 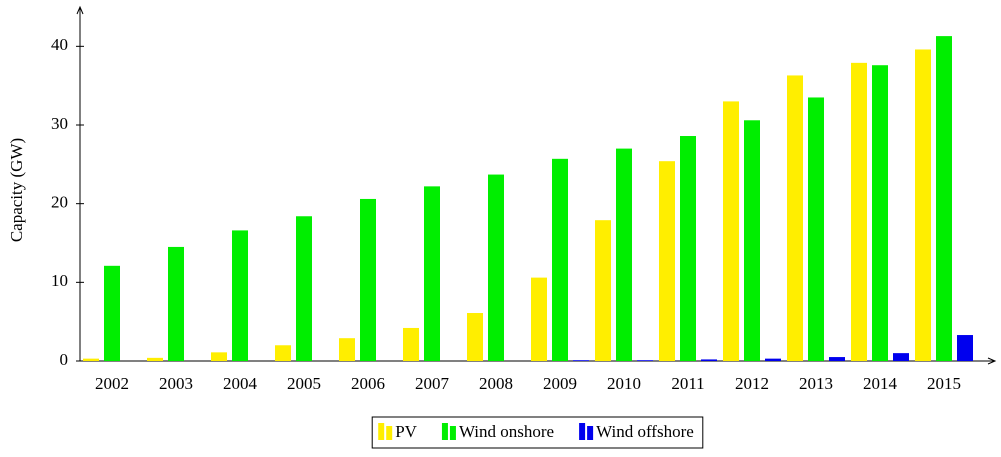 What do you see at coordinates (59, 123) in the screenshot?
I see `y-tick-label: 30` at bounding box center [59, 123].